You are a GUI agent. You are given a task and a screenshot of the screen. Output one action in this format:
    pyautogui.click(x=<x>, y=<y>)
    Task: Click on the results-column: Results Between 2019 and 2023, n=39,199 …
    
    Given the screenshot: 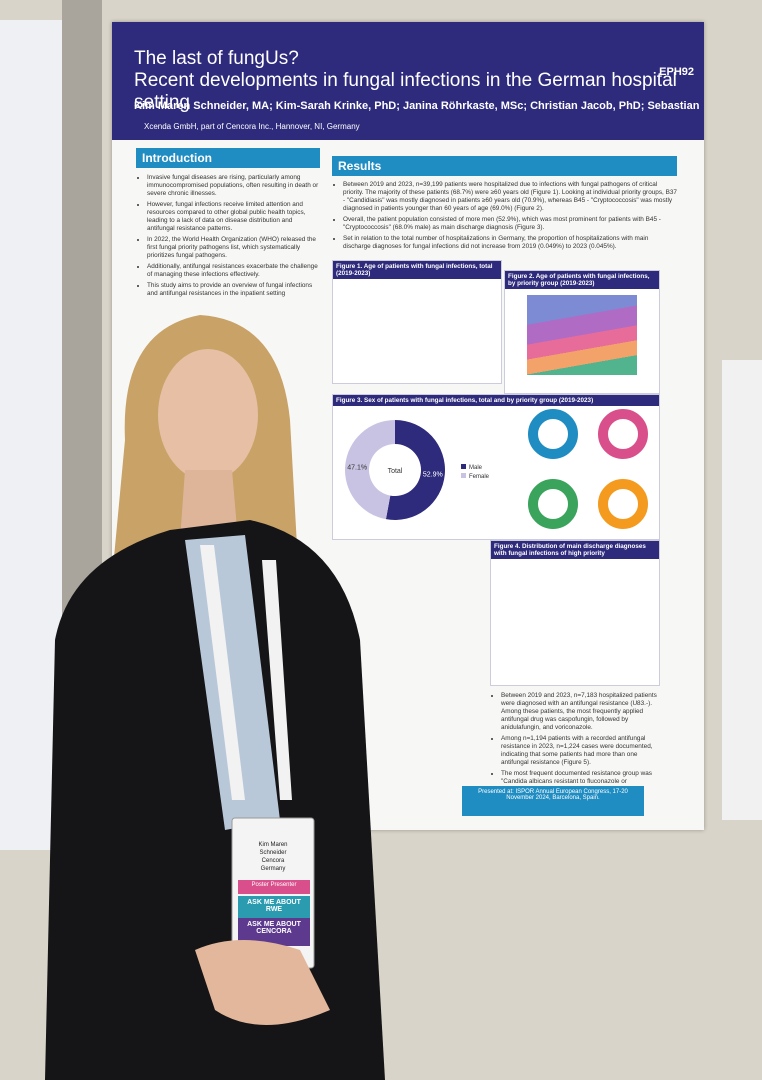 What is the action you would take?
    pyautogui.click(x=504, y=205)
    